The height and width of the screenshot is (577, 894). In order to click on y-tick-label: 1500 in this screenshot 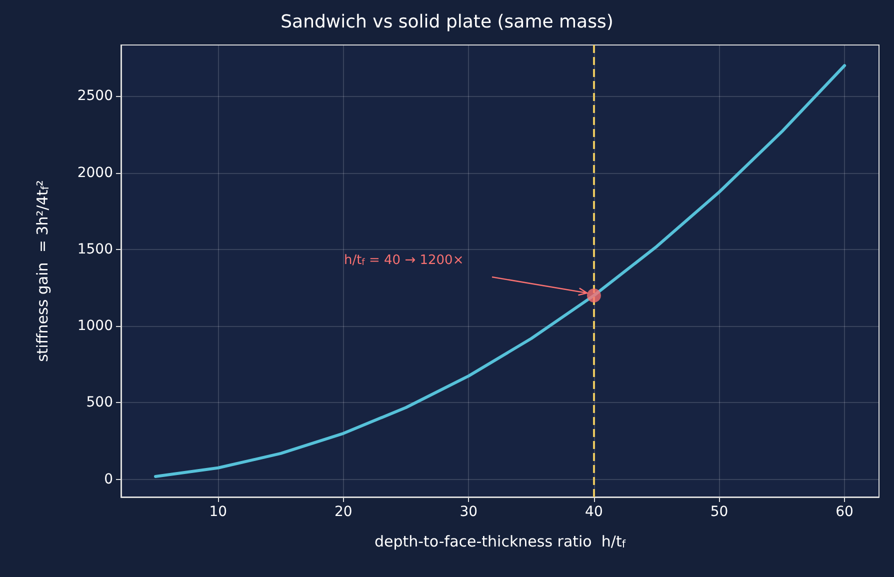, I will do `click(95, 249)`.